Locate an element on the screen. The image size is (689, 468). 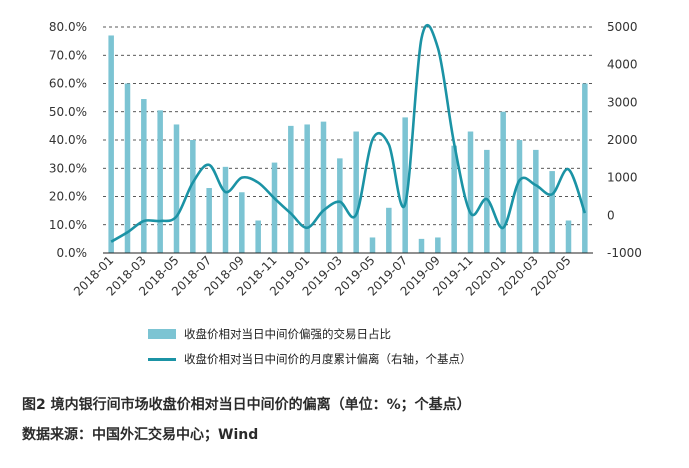
y-left-tick-label: 60.0% is located at coordinates (68, 84).